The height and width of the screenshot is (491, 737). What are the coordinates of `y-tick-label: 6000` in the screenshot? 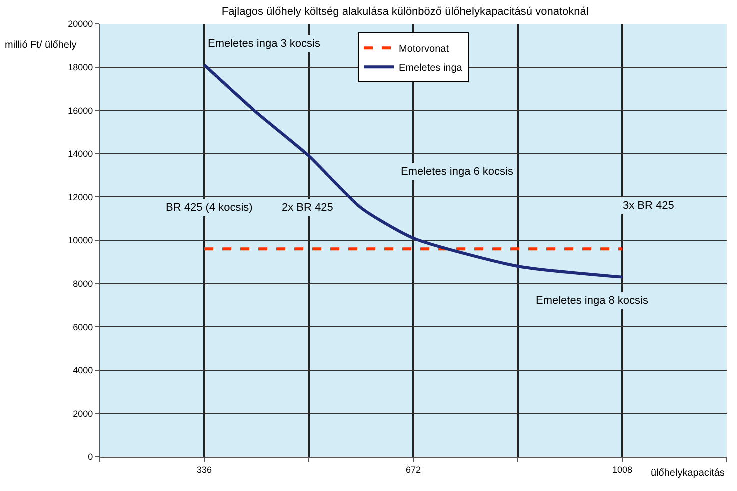 It's located at (83, 327).